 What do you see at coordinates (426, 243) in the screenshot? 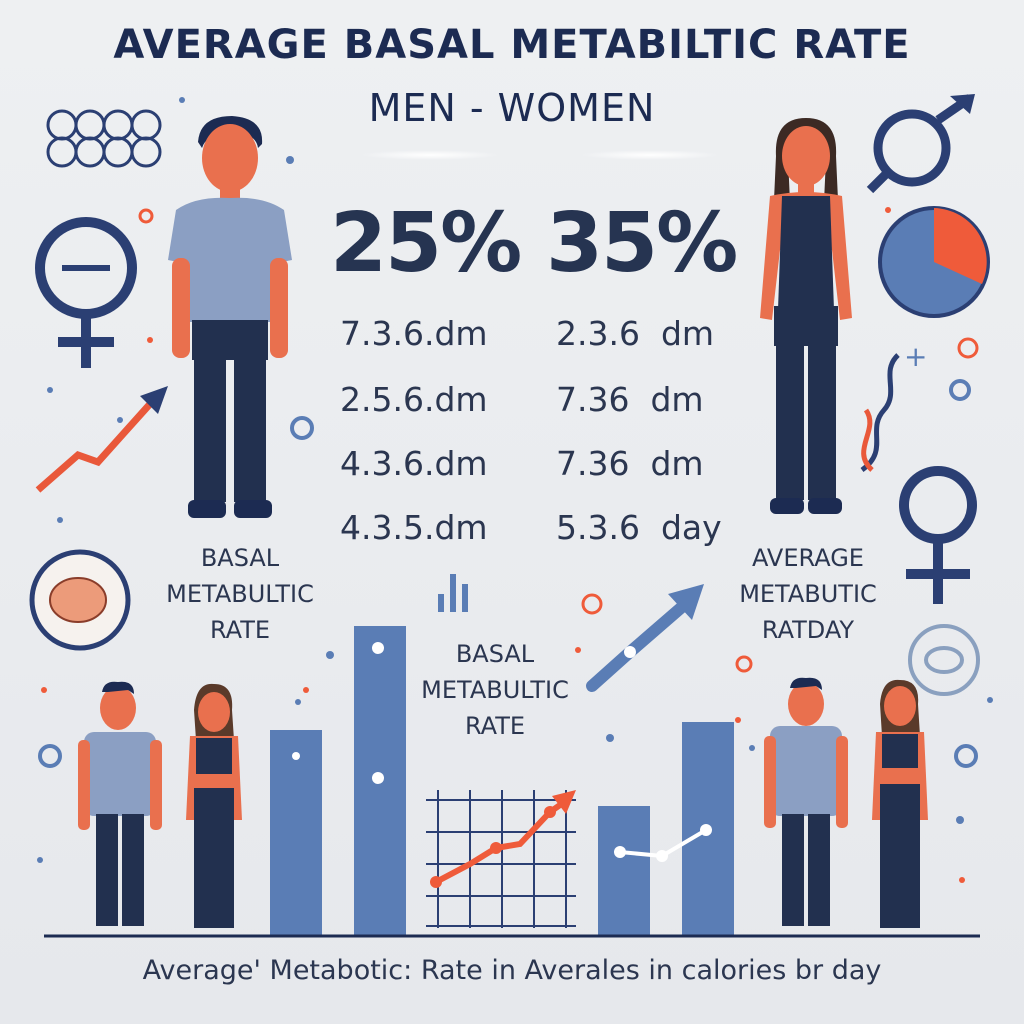
I see `men-percentage: 25%` at bounding box center [426, 243].